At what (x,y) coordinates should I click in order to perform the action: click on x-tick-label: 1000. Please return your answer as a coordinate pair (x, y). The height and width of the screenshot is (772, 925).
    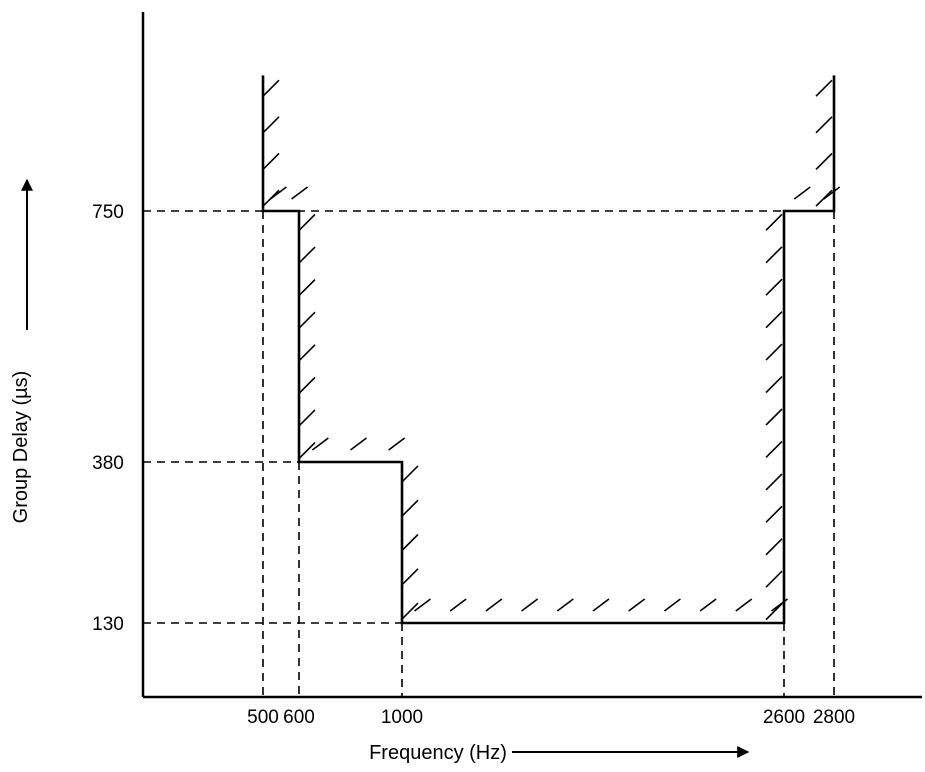
    Looking at the image, I should click on (402, 717).